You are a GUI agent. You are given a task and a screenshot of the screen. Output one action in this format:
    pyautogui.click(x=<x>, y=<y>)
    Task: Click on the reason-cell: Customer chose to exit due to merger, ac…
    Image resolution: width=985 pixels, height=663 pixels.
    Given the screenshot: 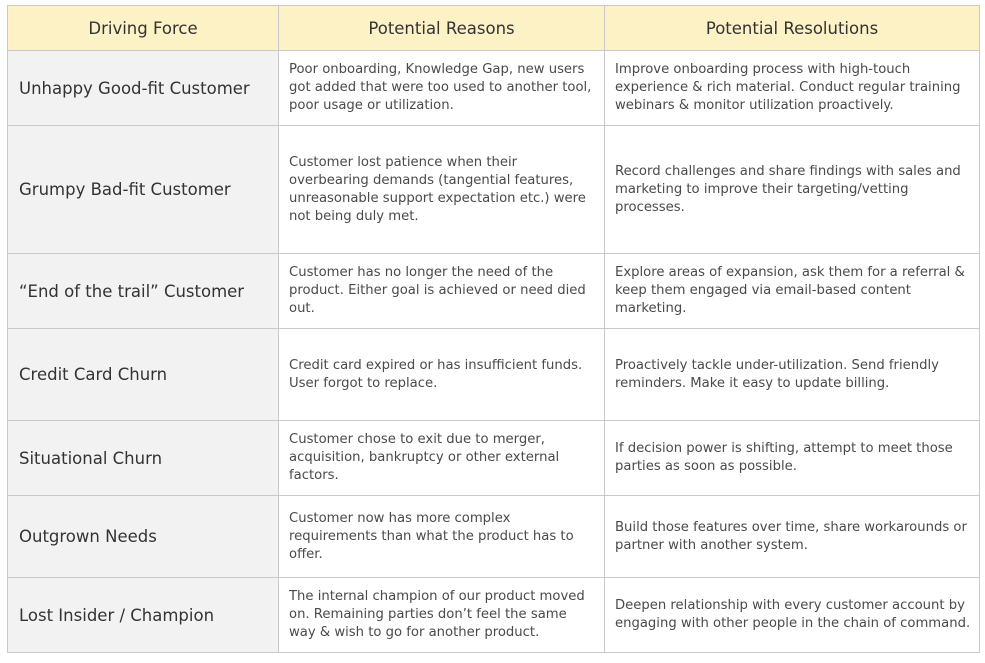 What is the action you would take?
    pyautogui.click(x=441, y=458)
    